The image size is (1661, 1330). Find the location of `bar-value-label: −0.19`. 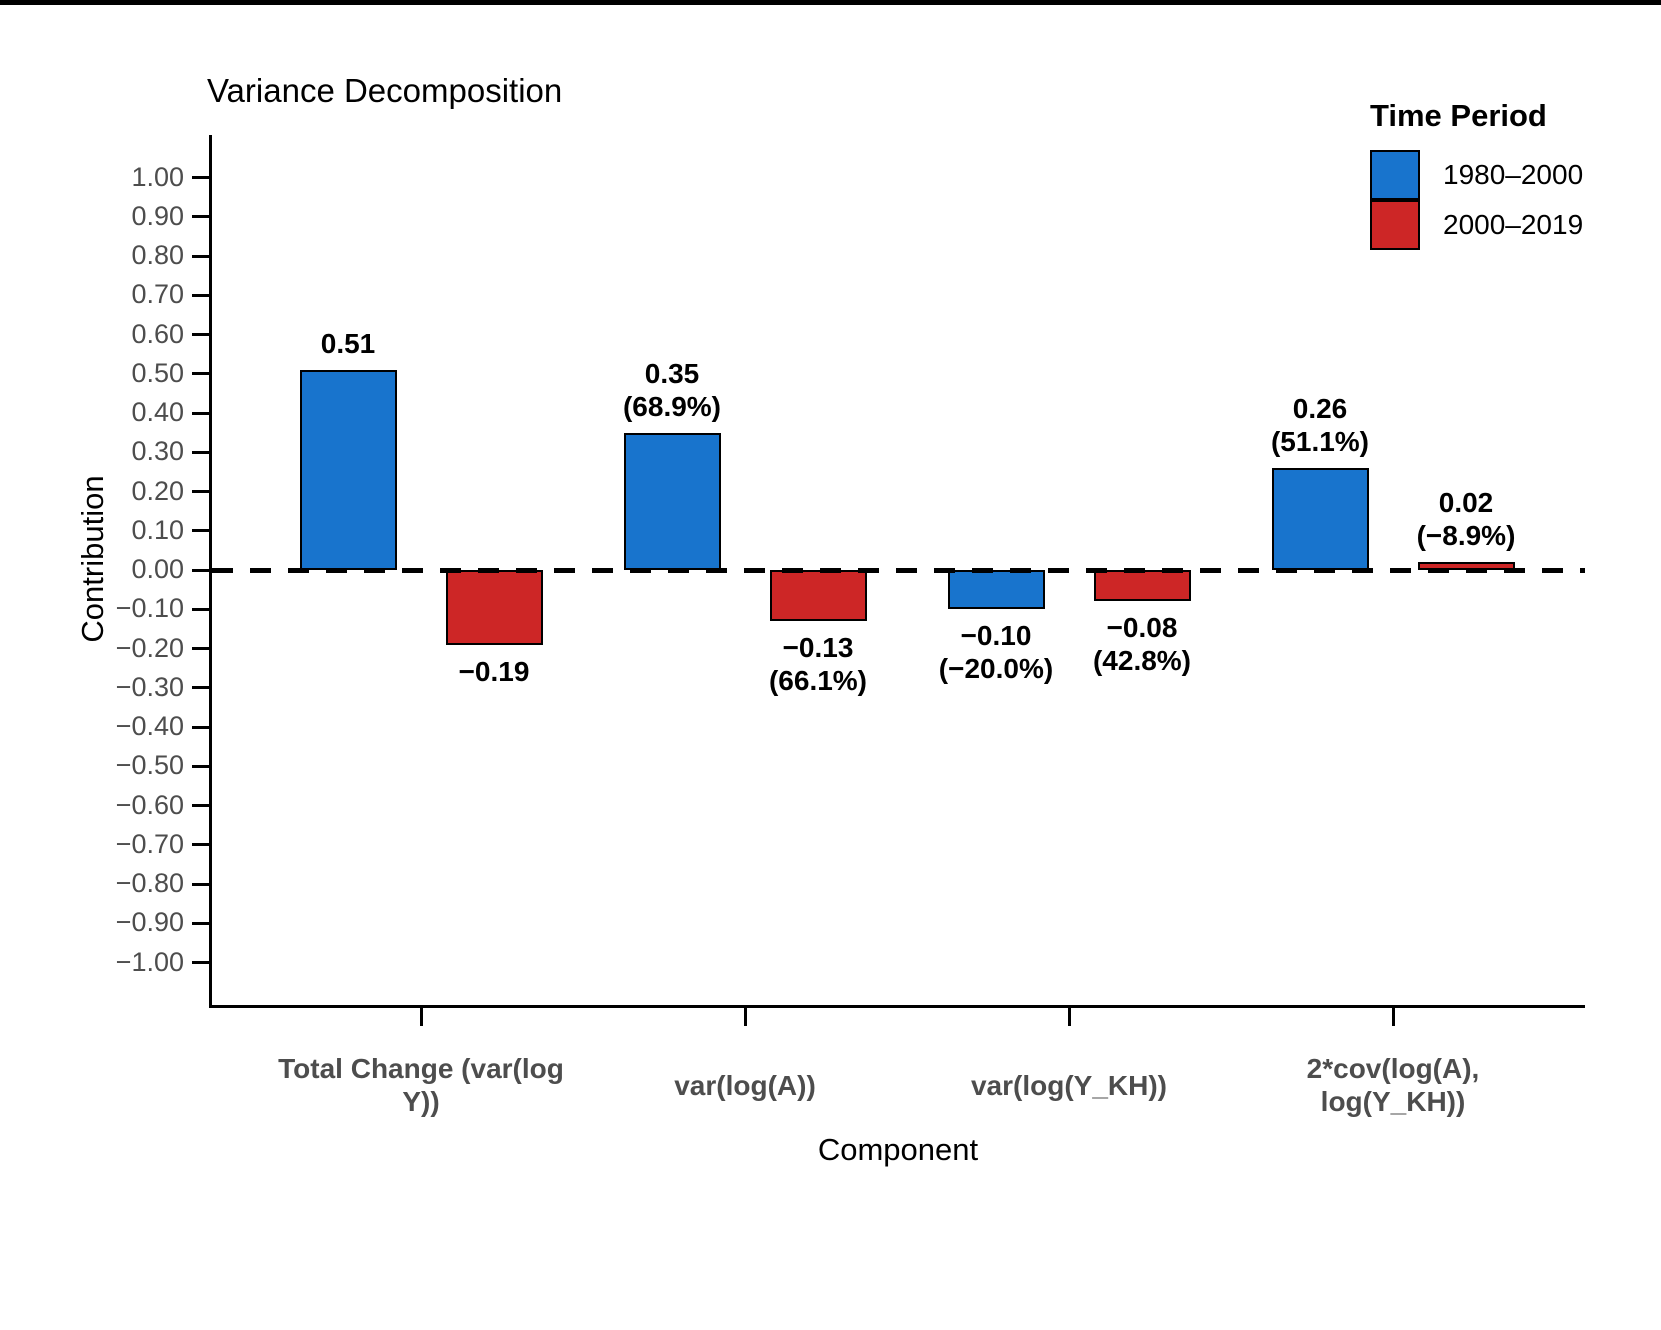

bar-value-label: −0.19 is located at coordinates (494, 671).